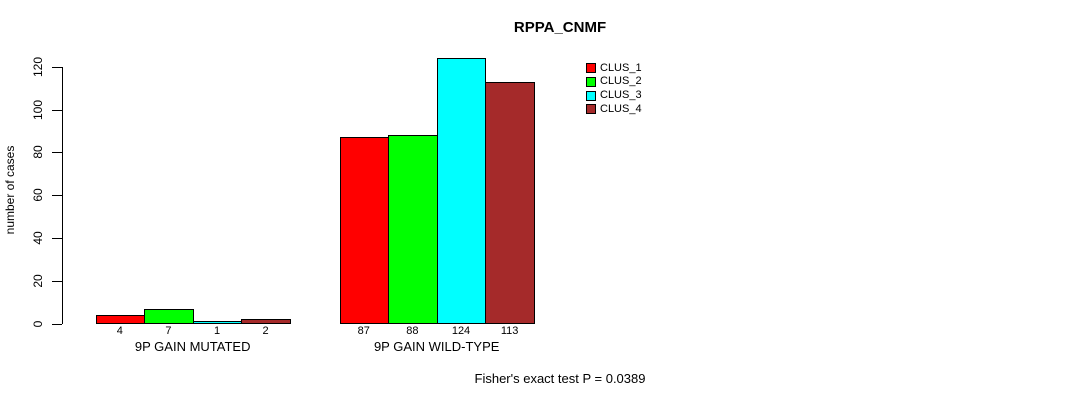 The width and height of the screenshot is (1090, 400). Describe the element at coordinates (510, 203) in the screenshot. I see `bar-clus_4-group2` at that location.